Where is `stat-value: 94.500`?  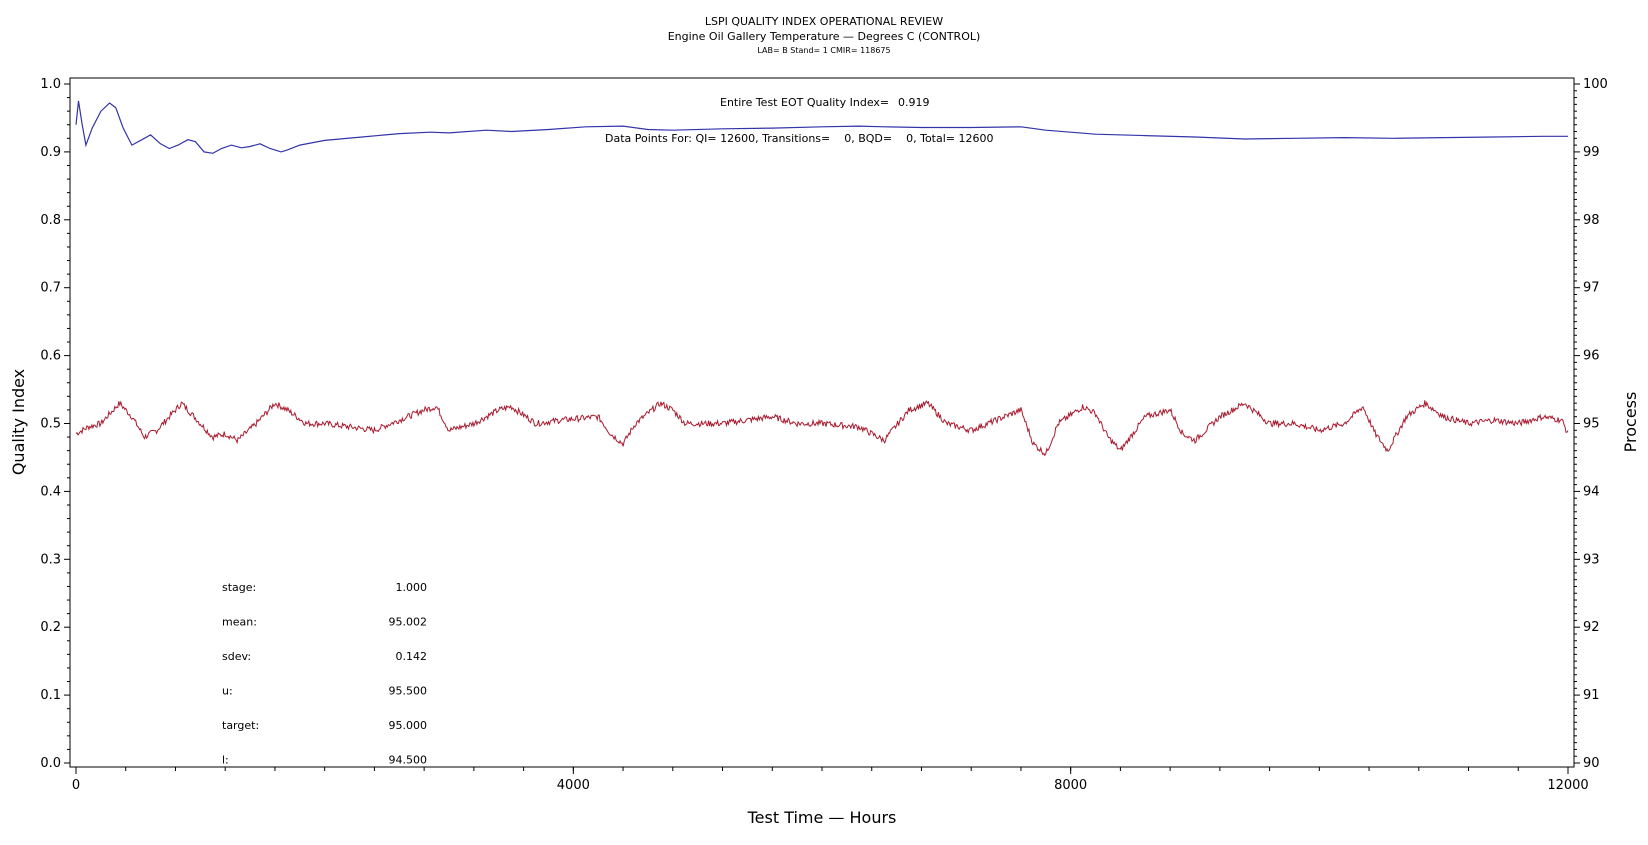
stat-value: 94.500 is located at coordinates (408, 760).